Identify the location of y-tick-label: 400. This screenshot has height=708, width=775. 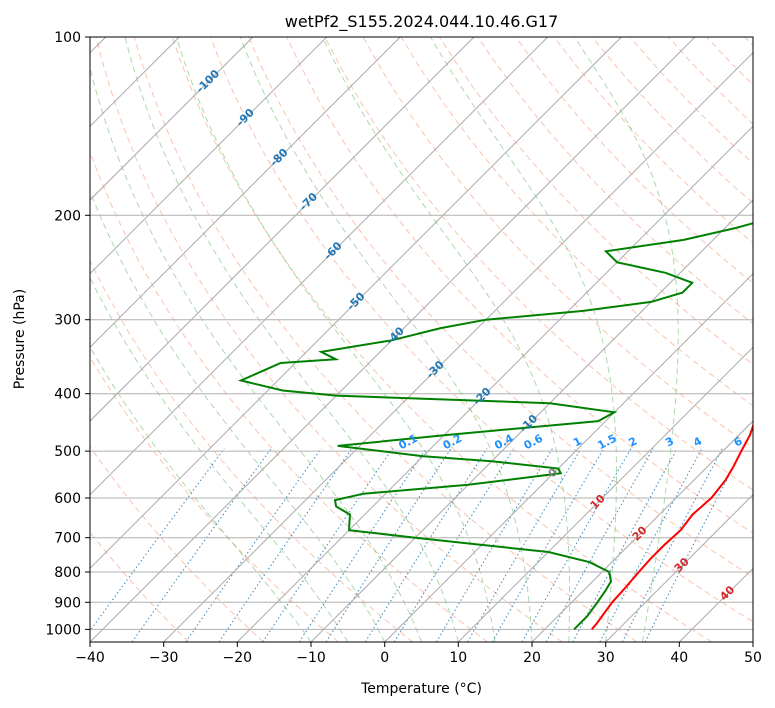
(67, 395).